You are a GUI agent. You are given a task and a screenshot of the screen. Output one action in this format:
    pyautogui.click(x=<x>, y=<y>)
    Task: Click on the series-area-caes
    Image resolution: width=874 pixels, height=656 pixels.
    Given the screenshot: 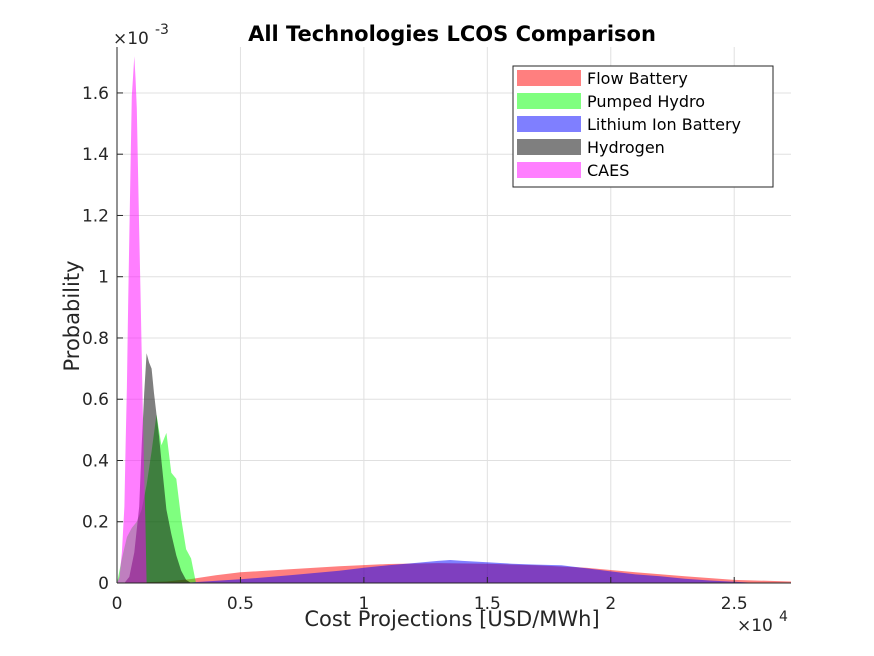 What is the action you would take?
    pyautogui.click(x=132, y=319)
    